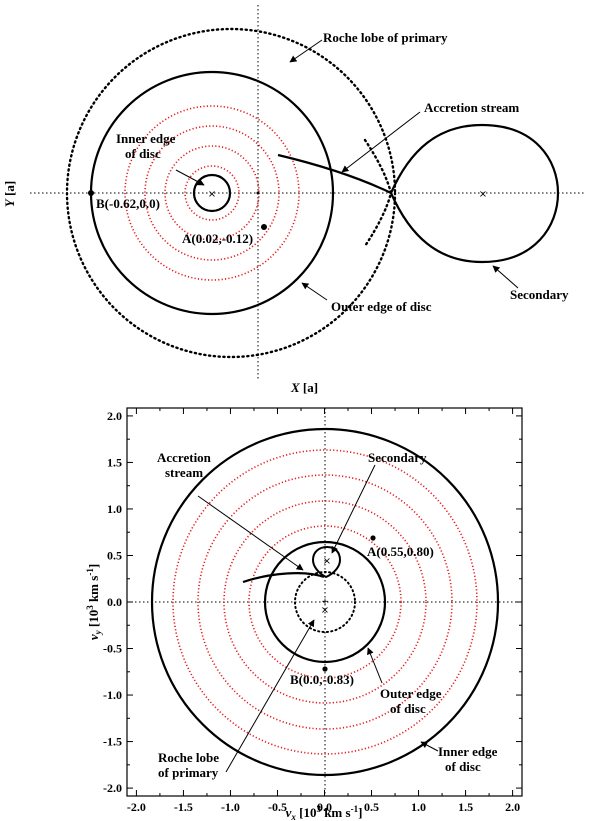  I want to click on x-tick-label: 0.0, so click(324, 807).